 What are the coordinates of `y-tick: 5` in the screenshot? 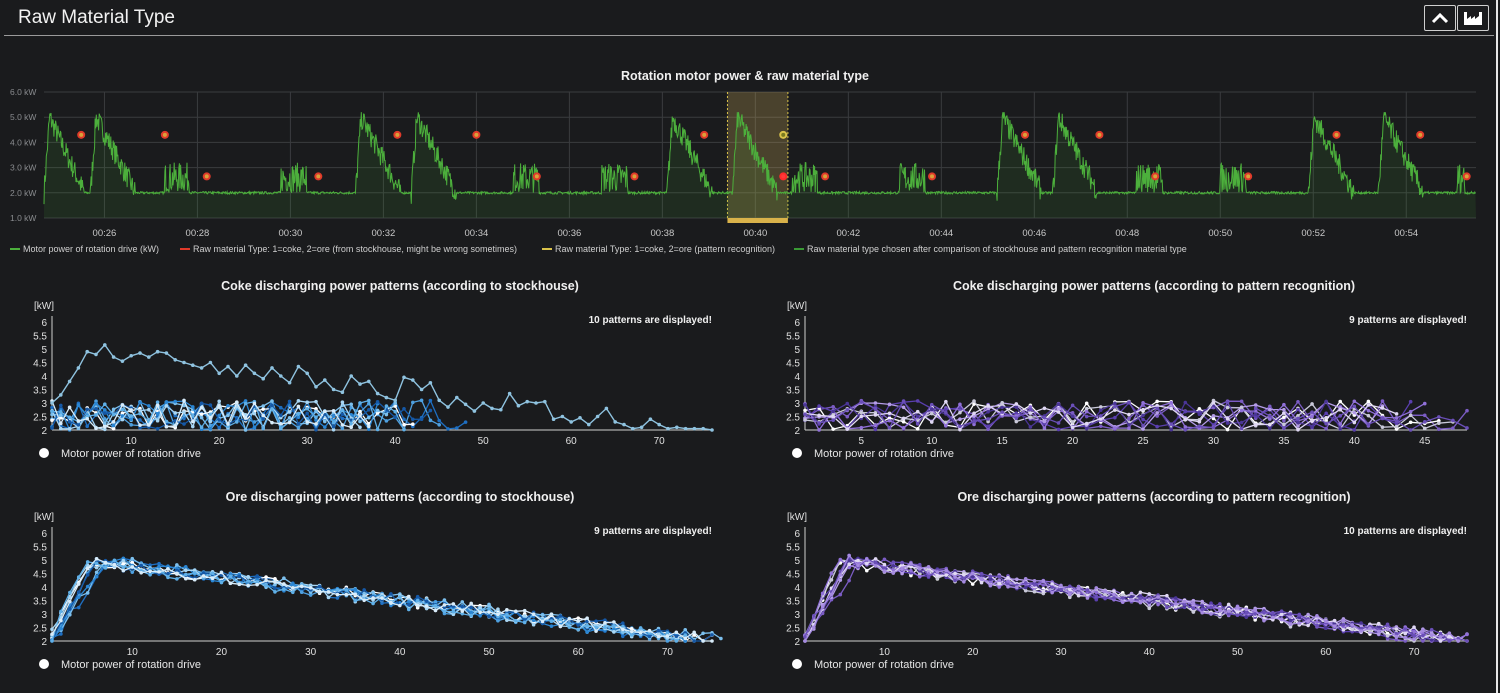 It's located at (44, 350).